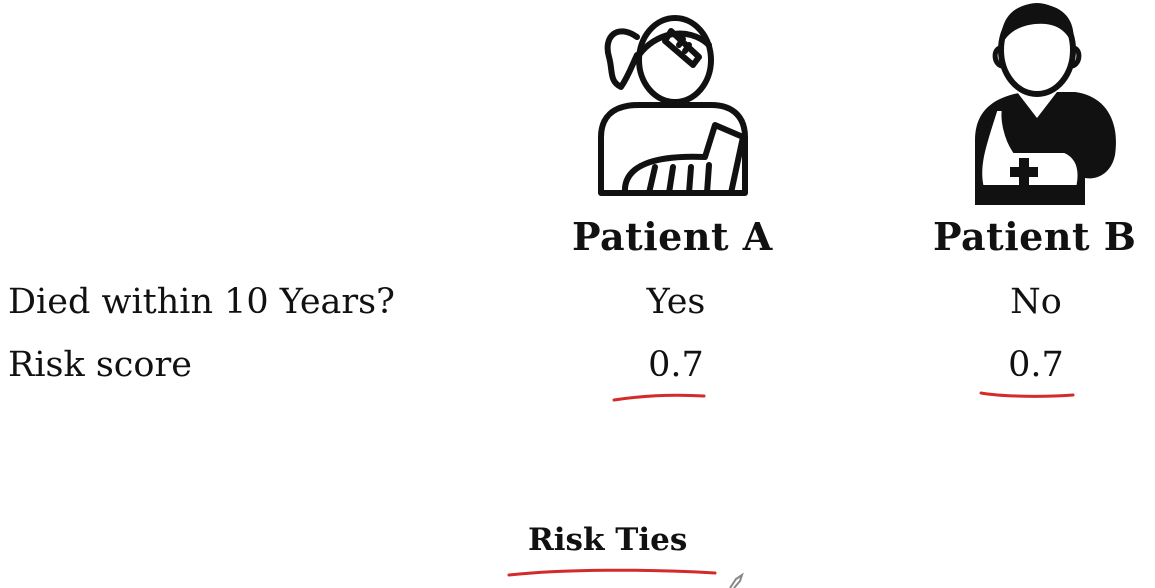 The image size is (1155, 588). Describe the element at coordinates (608, 540) in the screenshot. I see `risk-ties-caption: Risk Ties` at that location.